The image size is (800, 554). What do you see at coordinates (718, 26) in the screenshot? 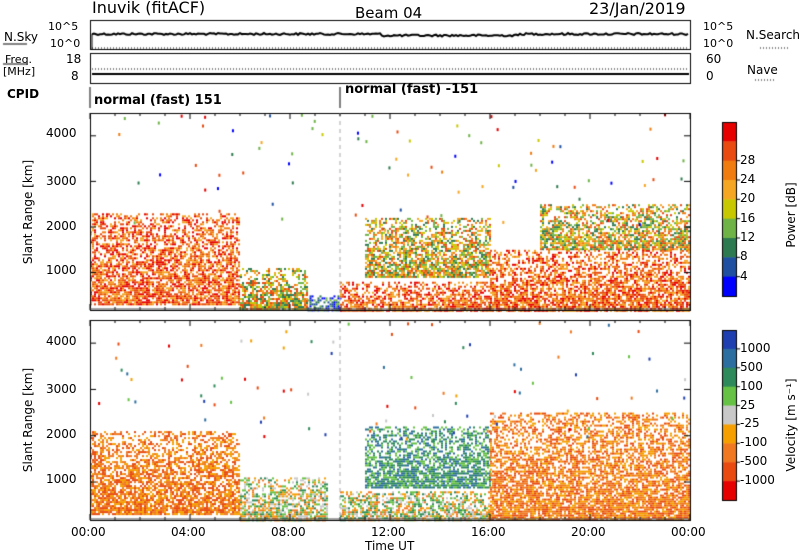
I see `nsearch-tick-top: 10^5` at bounding box center [718, 26].